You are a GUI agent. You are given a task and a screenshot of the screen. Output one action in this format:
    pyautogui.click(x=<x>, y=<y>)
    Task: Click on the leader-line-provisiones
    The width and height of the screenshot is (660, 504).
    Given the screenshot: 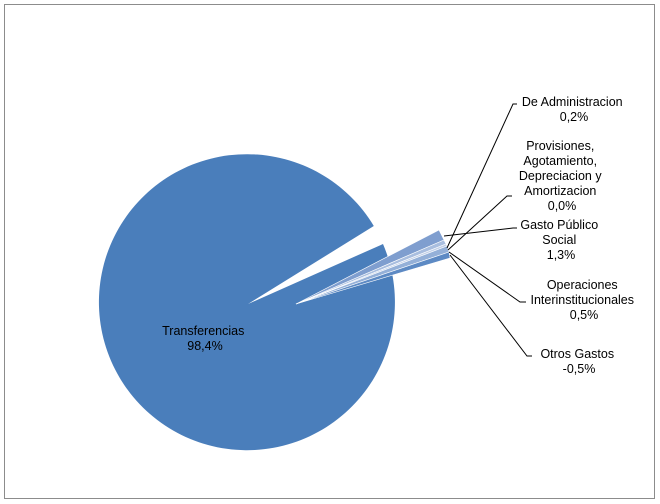 What is the action you would take?
    pyautogui.click(x=479, y=223)
    